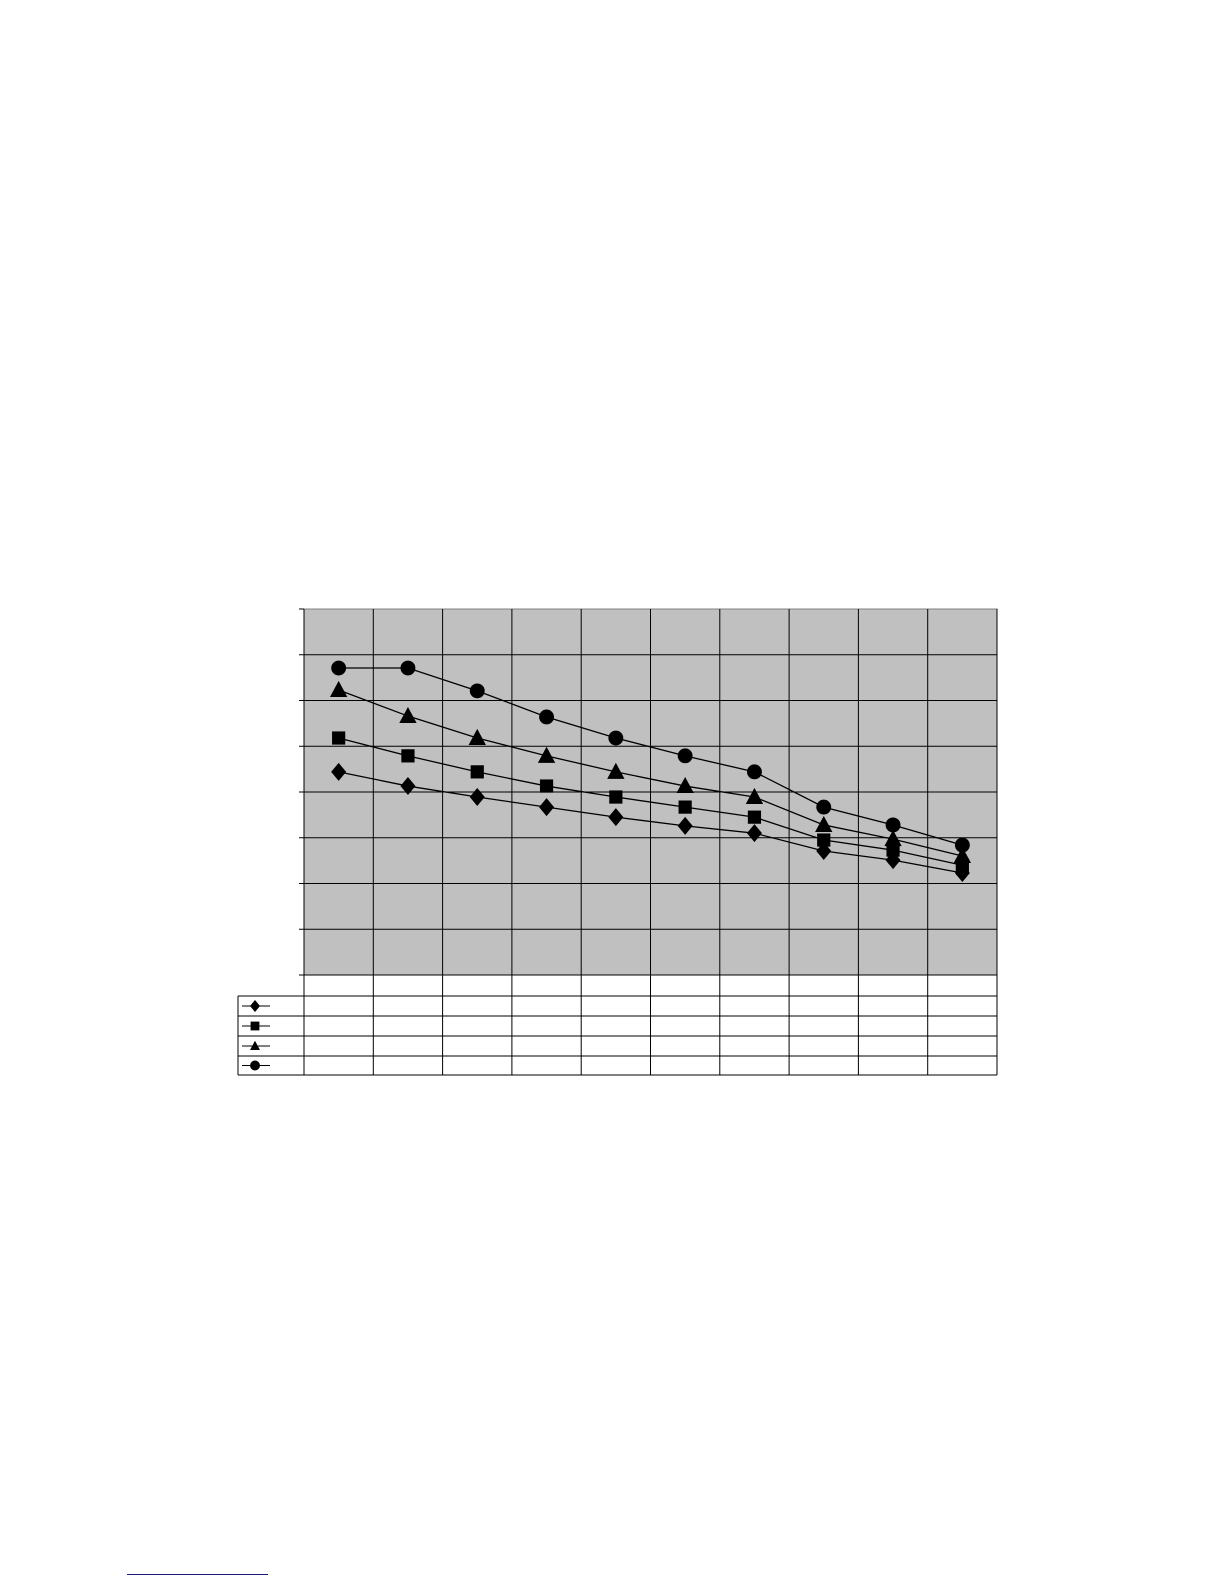 The width and height of the screenshot is (1224, 1584). What do you see at coordinates (197, 1574) in the screenshot?
I see `footer-link-underline` at bounding box center [197, 1574].